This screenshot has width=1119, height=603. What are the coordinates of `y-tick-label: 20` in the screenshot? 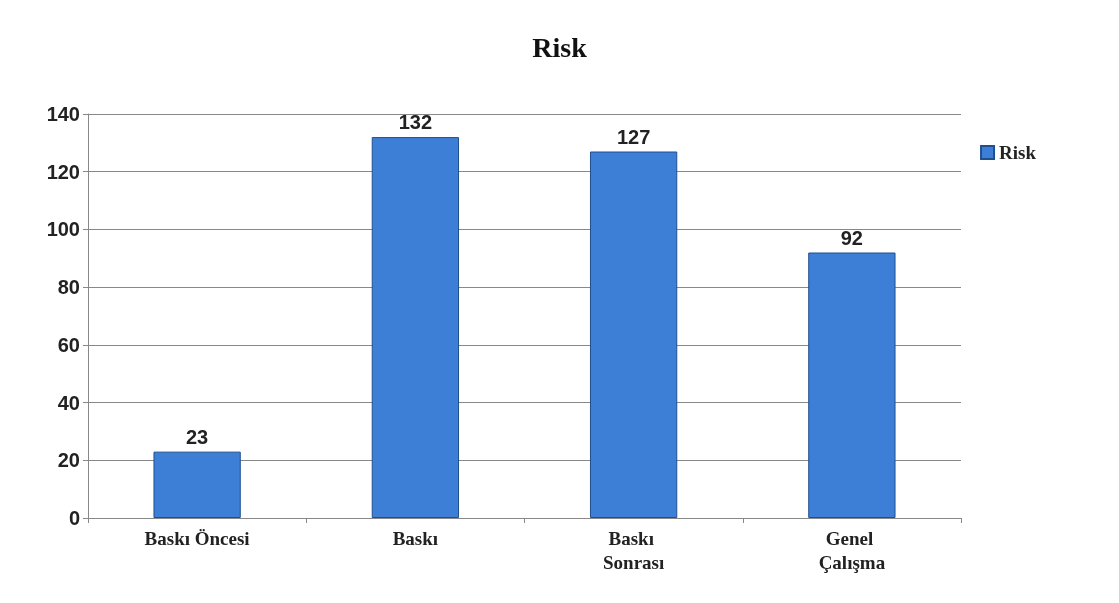 It's located at (68, 460).